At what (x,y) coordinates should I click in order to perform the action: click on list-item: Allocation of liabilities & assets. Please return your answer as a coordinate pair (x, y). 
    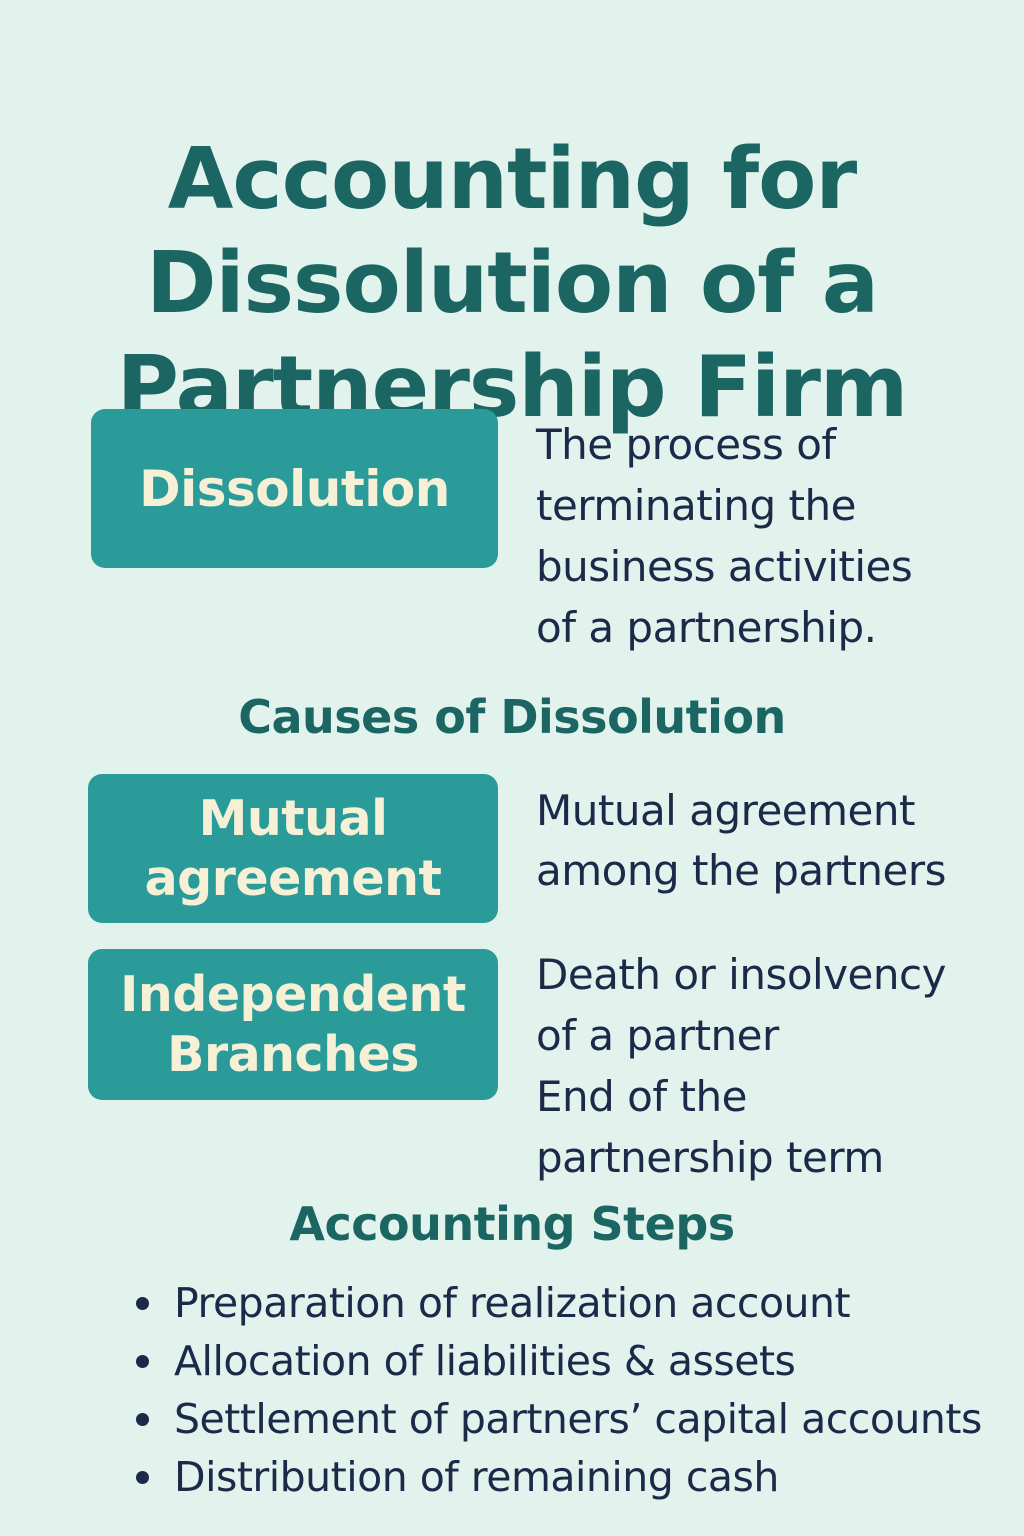
    Looking at the image, I should click on (556, 1361).